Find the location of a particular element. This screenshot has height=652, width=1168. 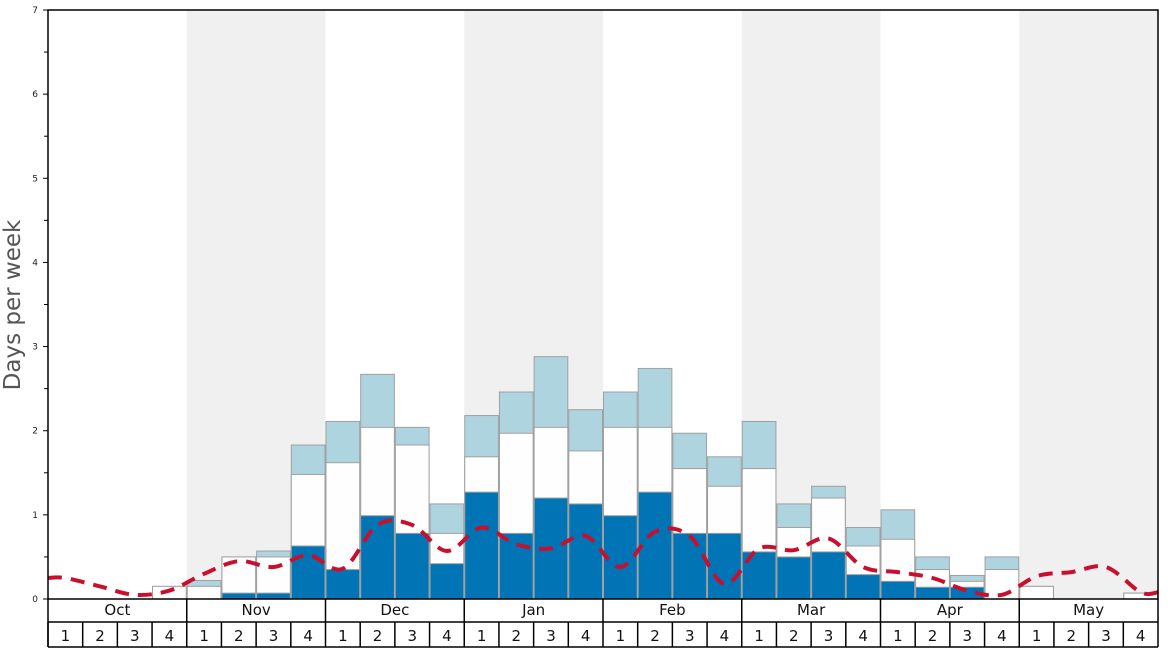

month-label-nov: Nov is located at coordinates (255, 610).